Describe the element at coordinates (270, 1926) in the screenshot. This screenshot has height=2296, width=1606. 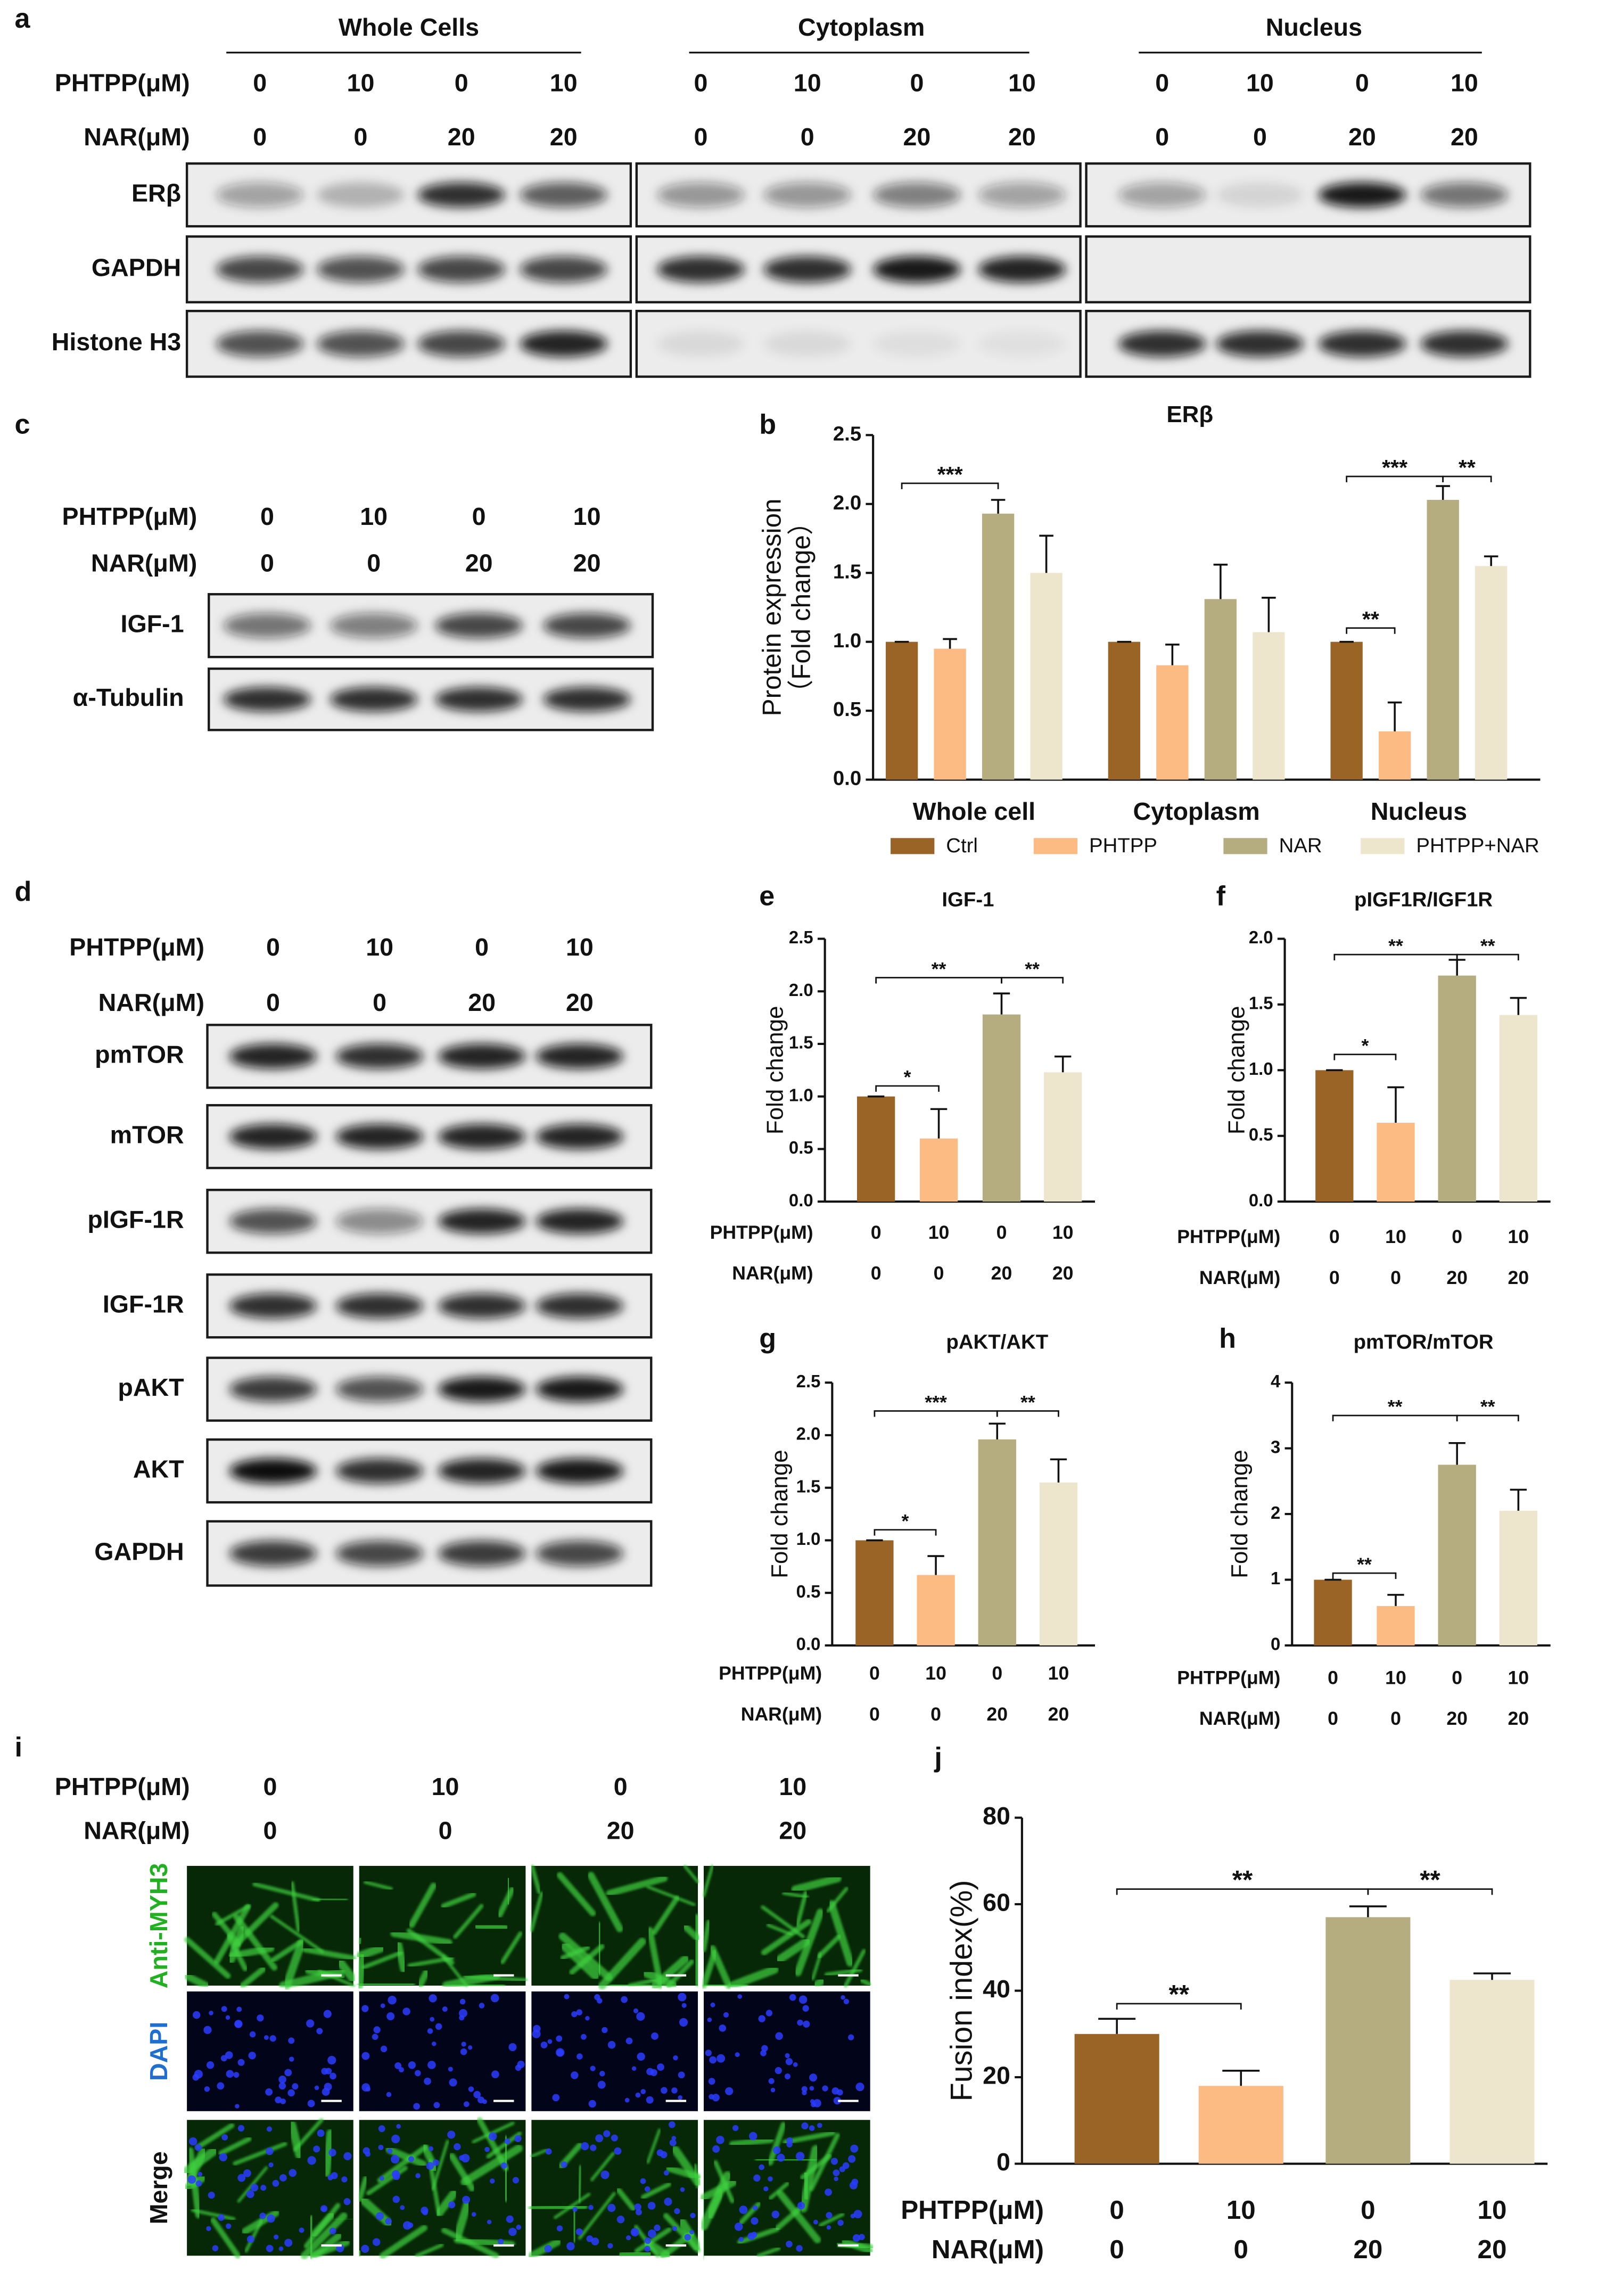
I see `micrograph` at that location.